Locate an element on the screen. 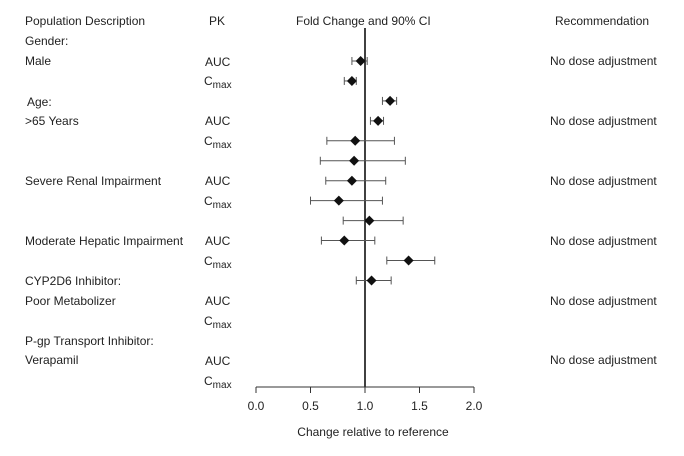 The image size is (684, 456). group-label-cyp2d6: CYP2D6 Inhibitor: is located at coordinates (73, 281).